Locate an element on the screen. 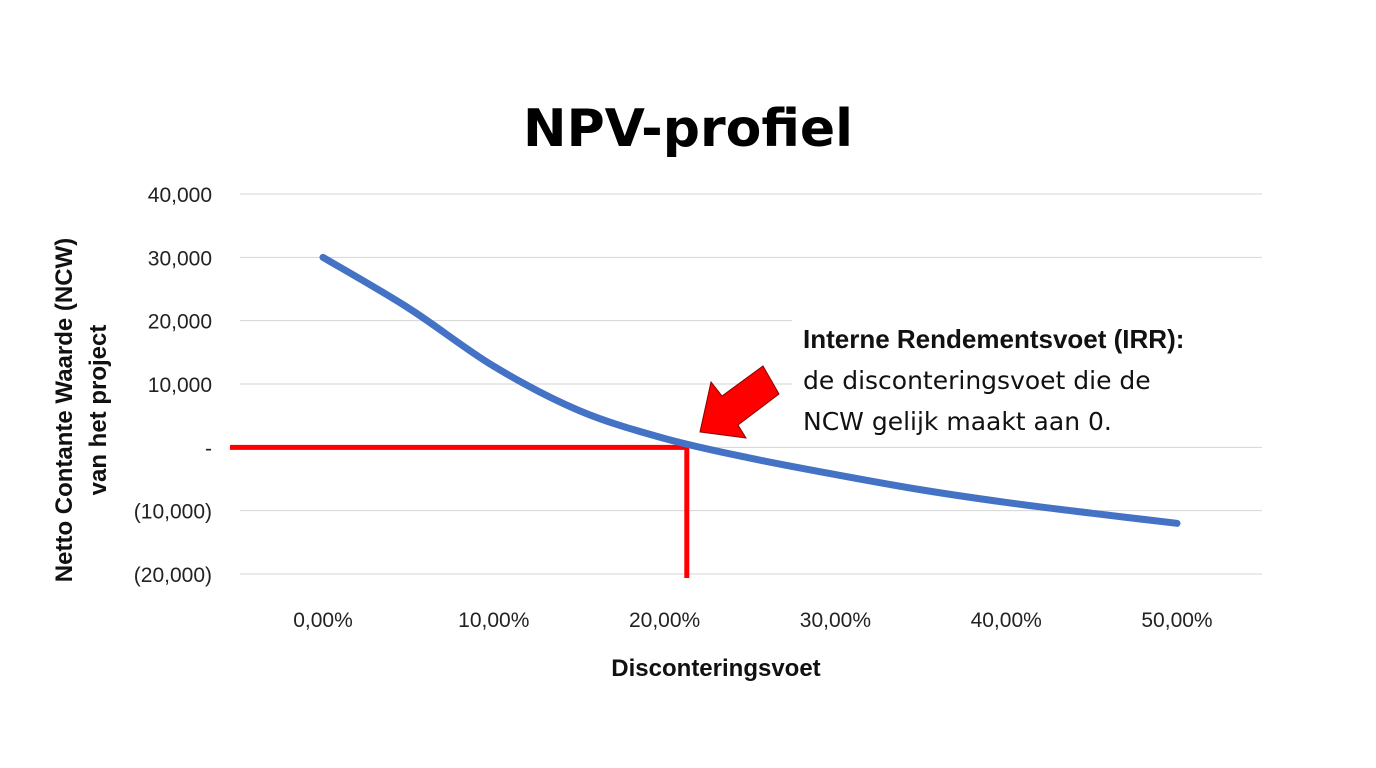 The image size is (1376, 768). chart-title: NPV-profiel is located at coordinates (688, 129).